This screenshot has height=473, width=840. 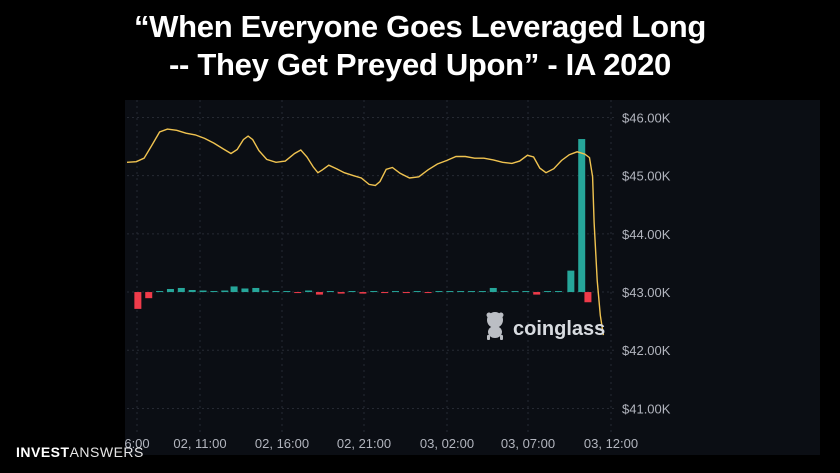 I want to click on y-tick-label: $41.00K, so click(x=646, y=408).